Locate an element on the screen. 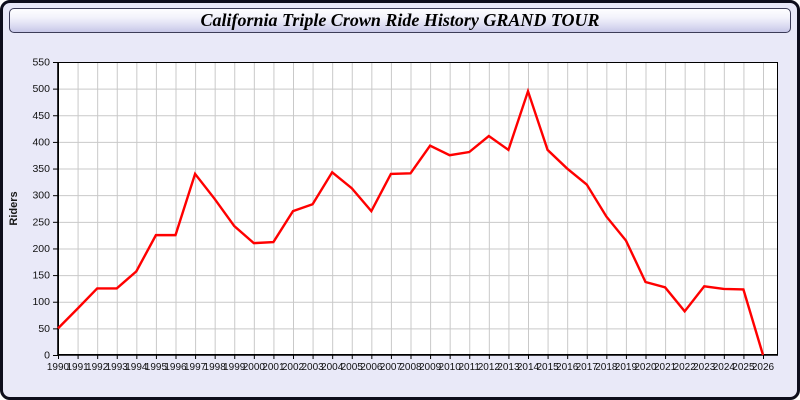  y-tick-label: 50 is located at coordinates (44, 329).